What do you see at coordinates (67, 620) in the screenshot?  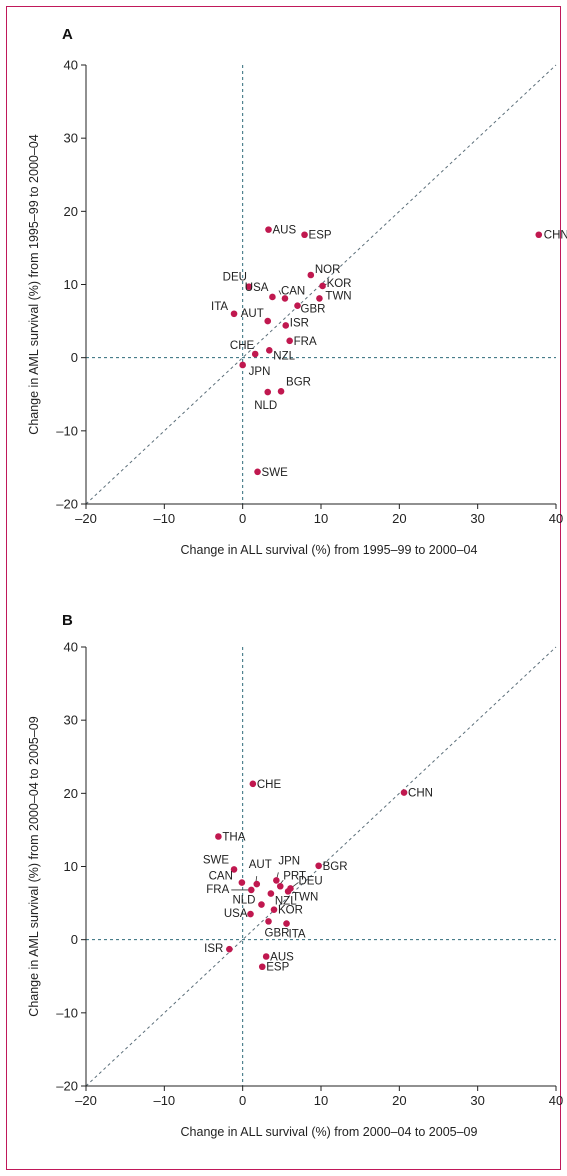 I see `panel-letter-b: B` at bounding box center [67, 620].